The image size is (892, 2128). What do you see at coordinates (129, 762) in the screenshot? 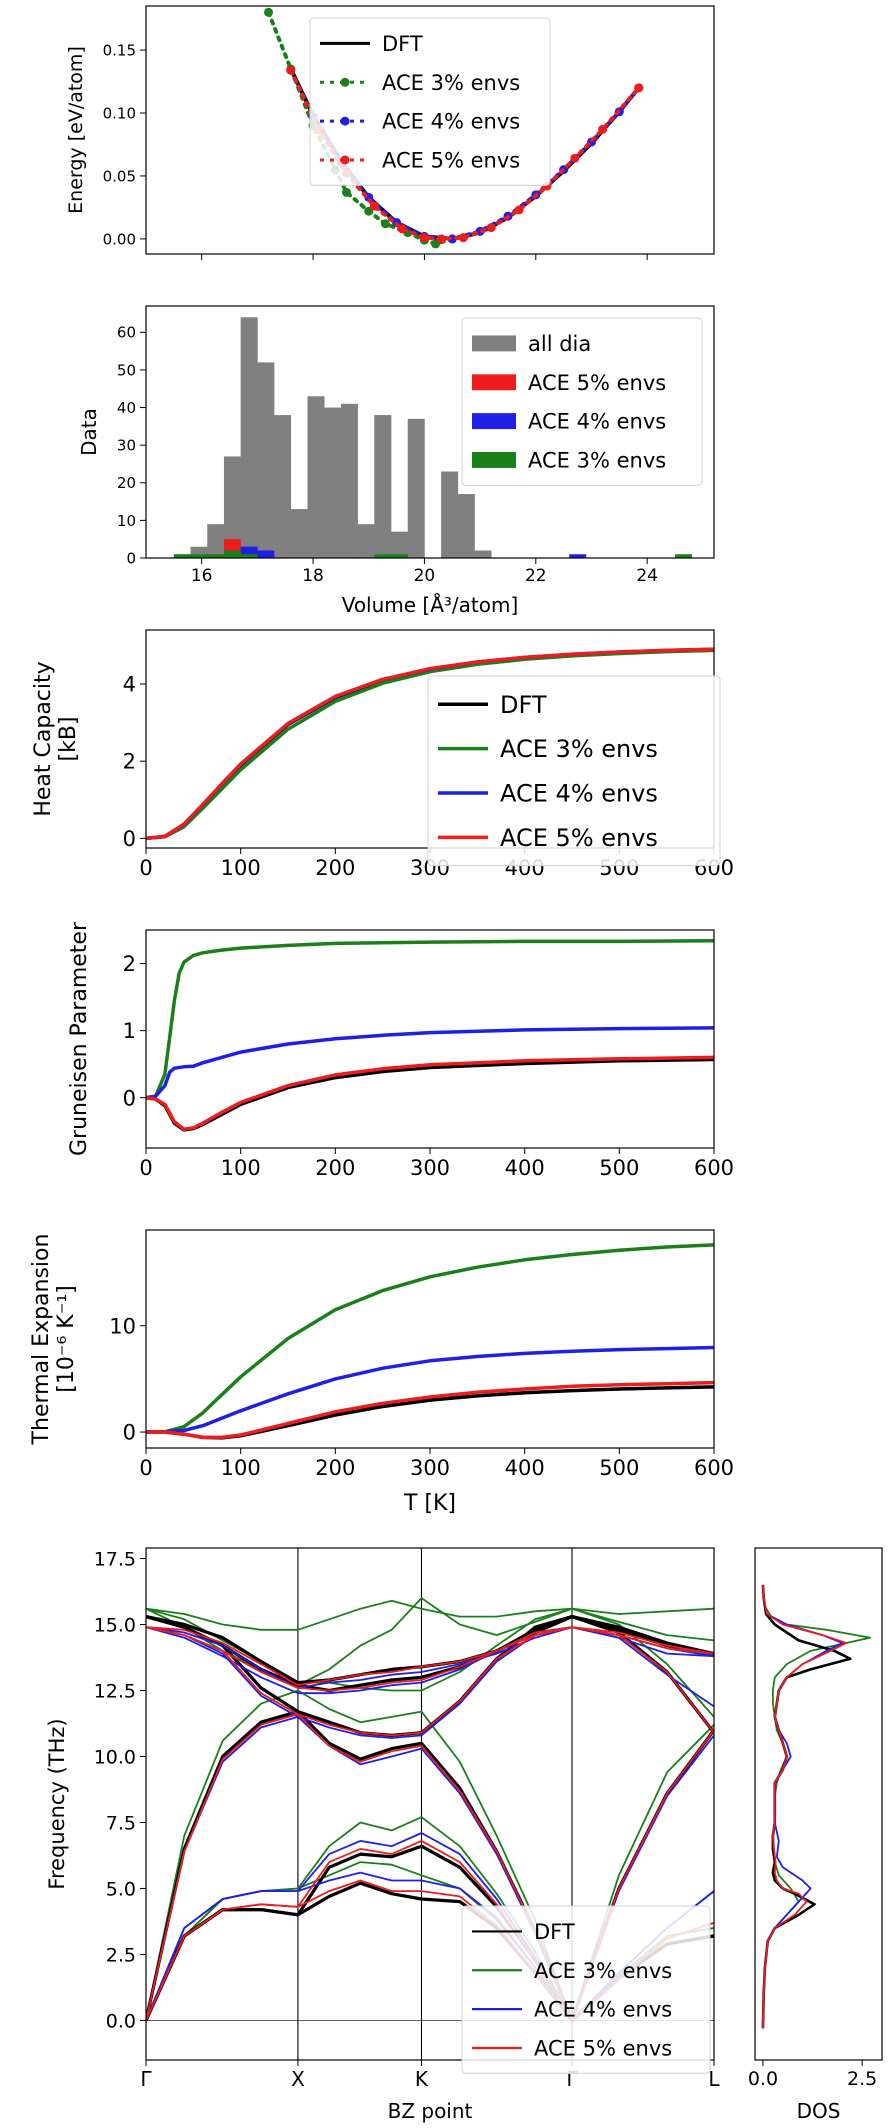
I see `heat_capacity-ytick-label: 2` at bounding box center [129, 762].